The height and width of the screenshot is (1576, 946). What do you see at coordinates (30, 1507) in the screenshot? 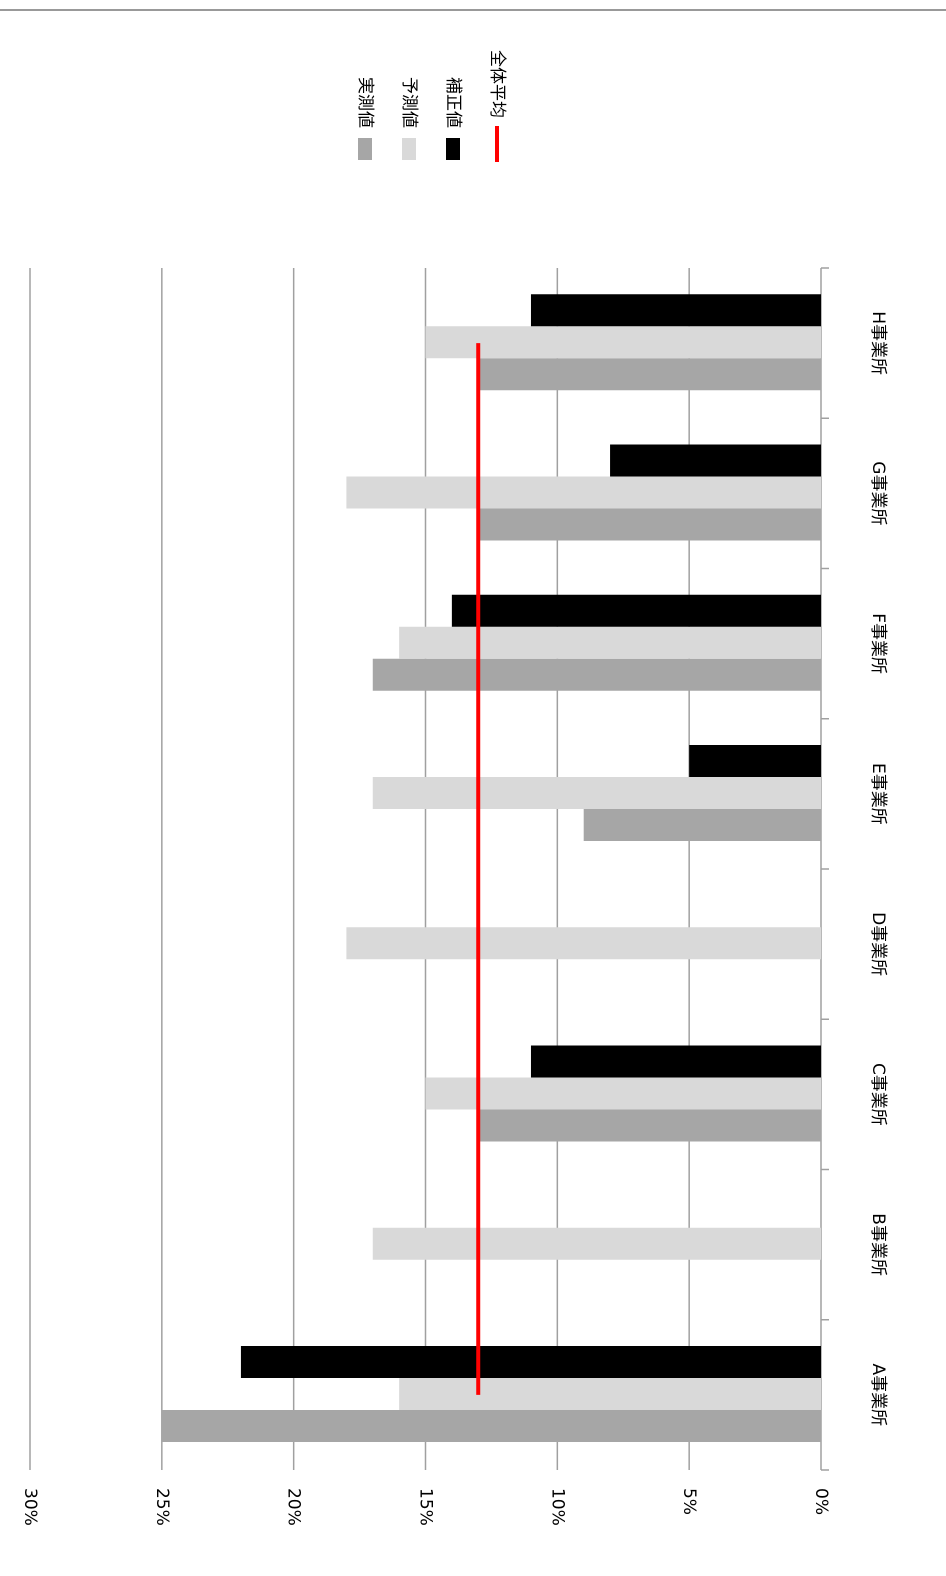
I see `y-tick-label: 30%` at bounding box center [30, 1507].